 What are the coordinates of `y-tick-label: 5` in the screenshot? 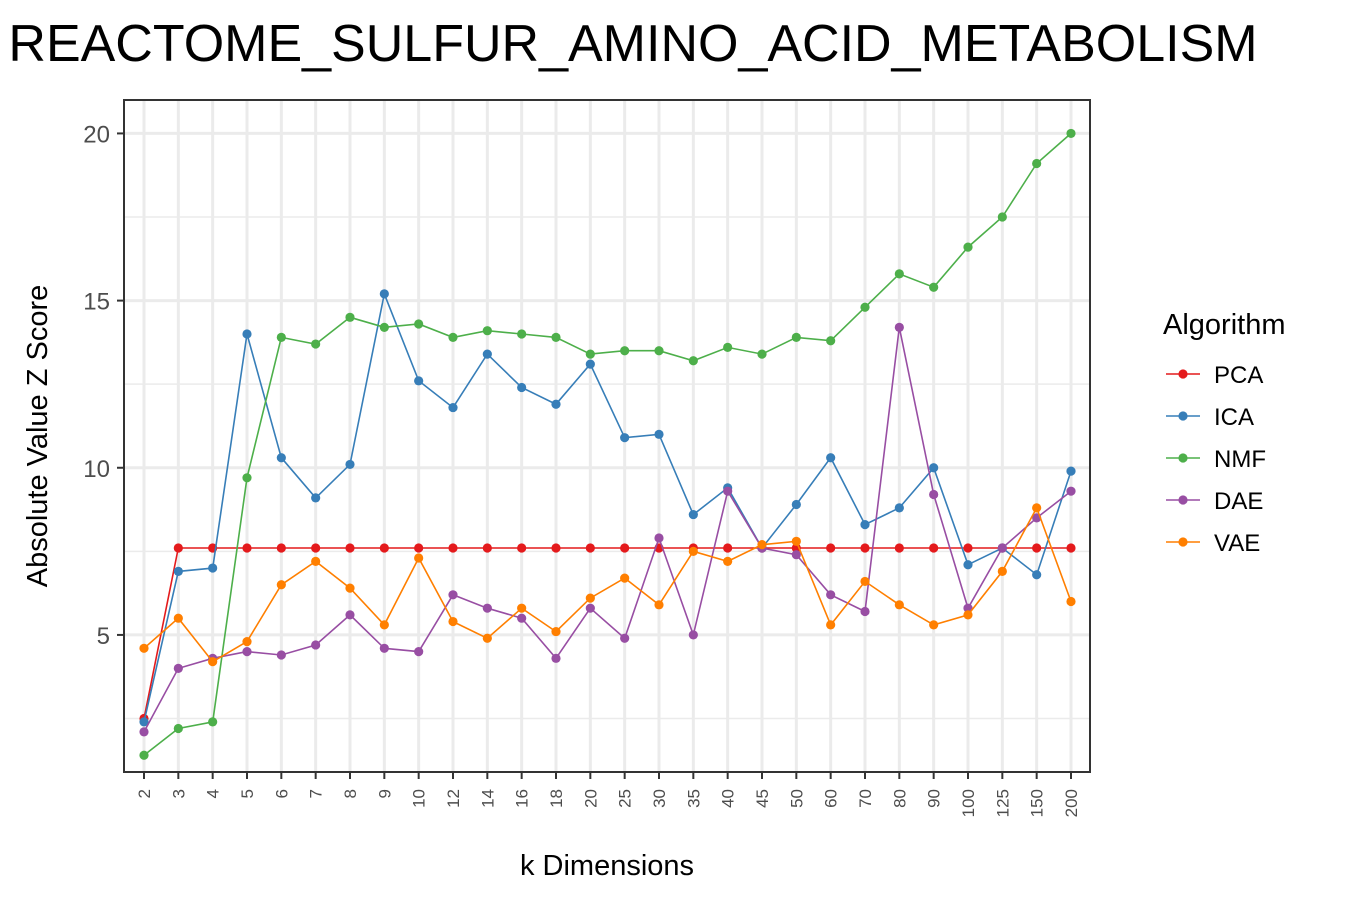 It's located at (103, 636).